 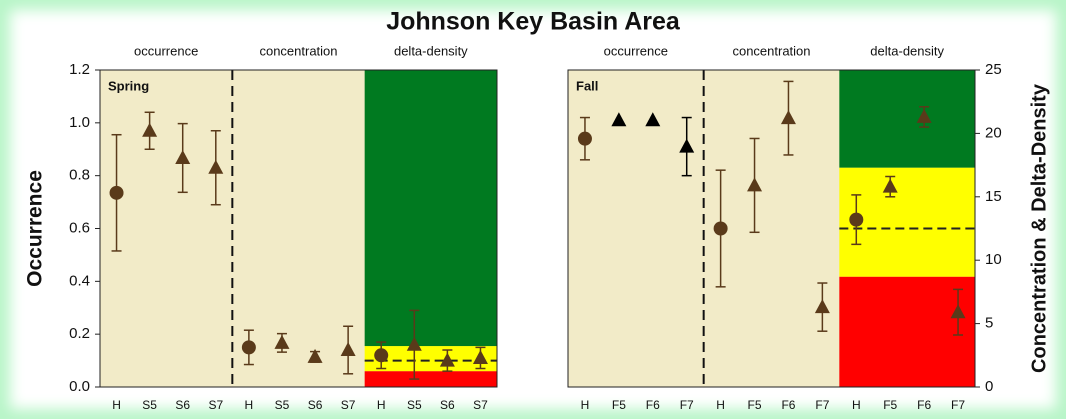 What do you see at coordinates (993, 69) in the screenshot?
I see `y2-tick-label: 25` at bounding box center [993, 69].